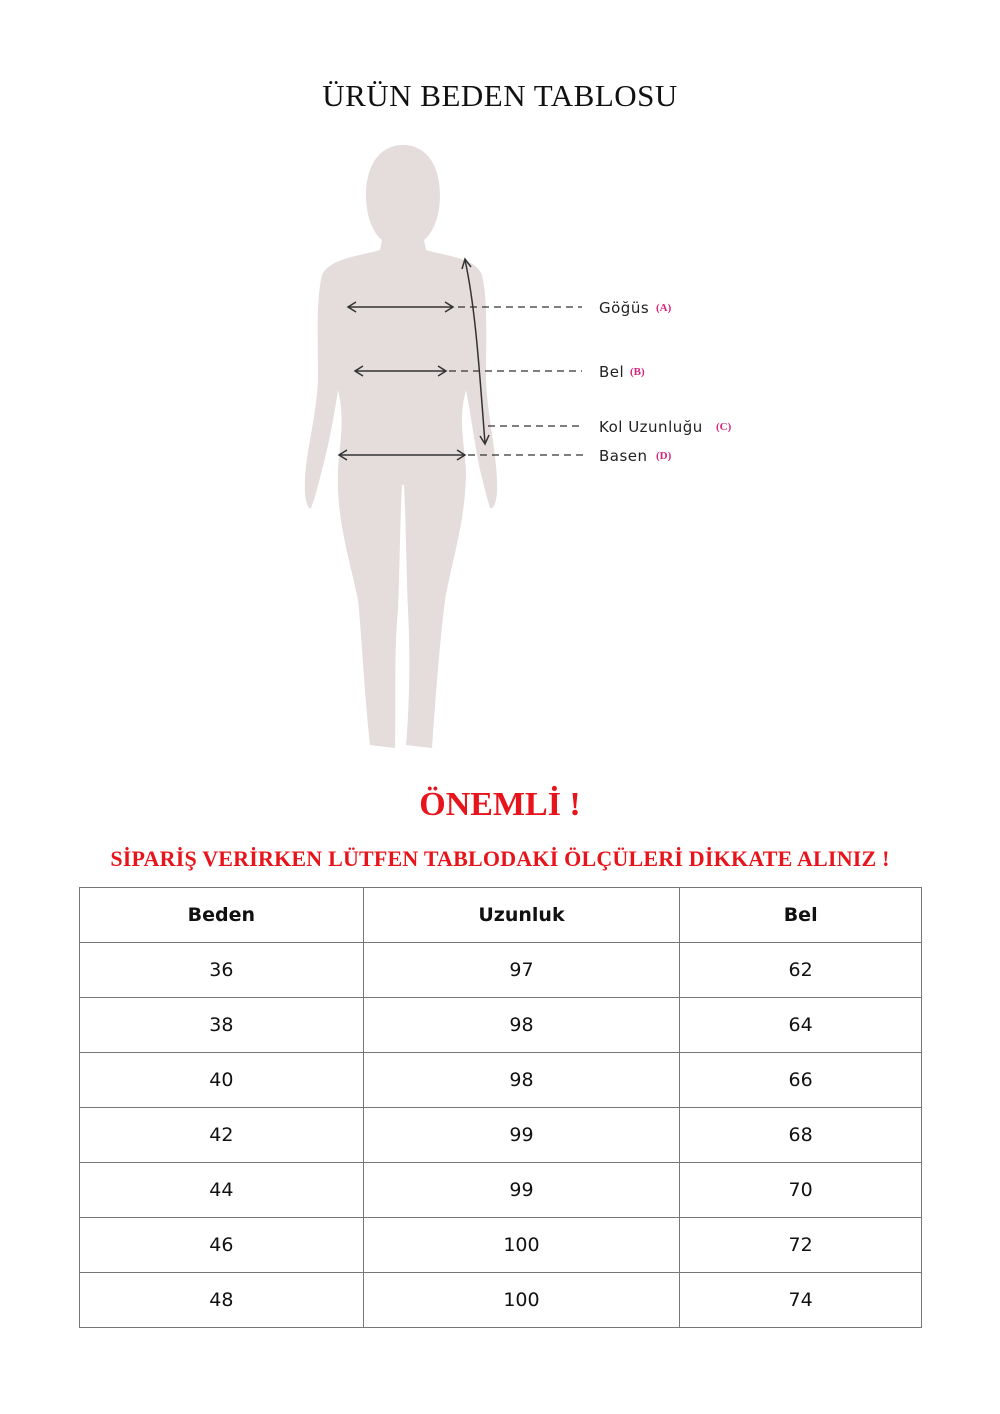 The image size is (1000, 1414). What do you see at coordinates (475, 351) in the screenshot?
I see `sleeve-arrow` at bounding box center [475, 351].